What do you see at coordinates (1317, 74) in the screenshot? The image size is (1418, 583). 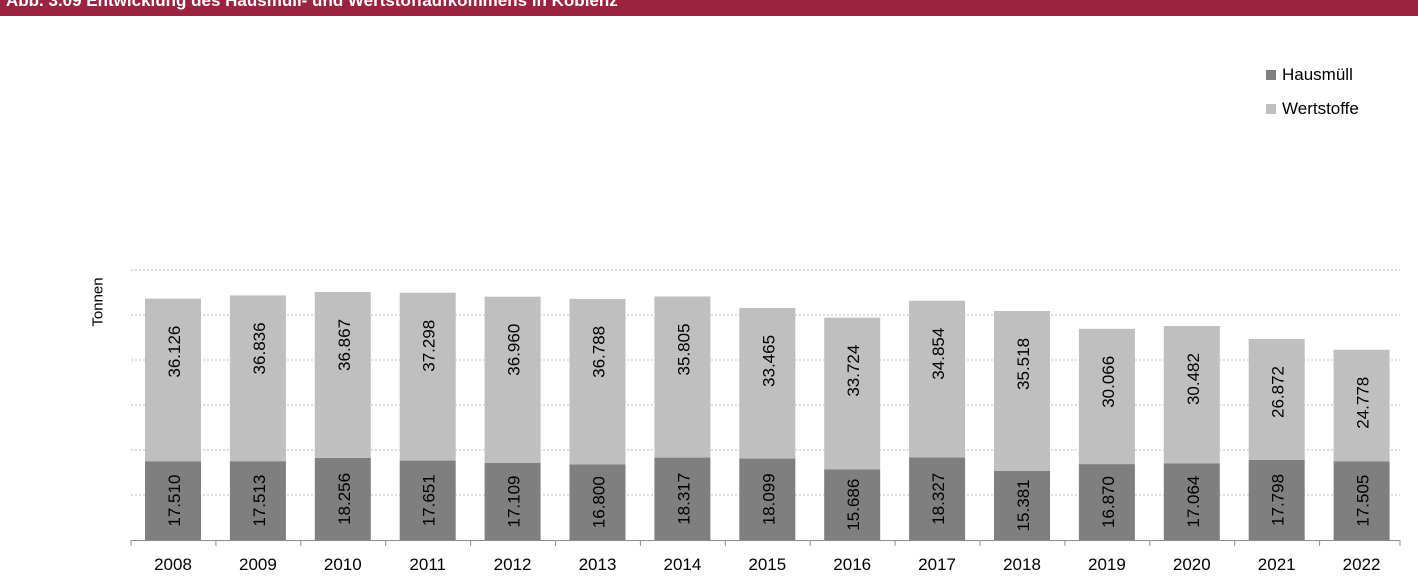 I see `legend-label-hausmuell: Hausmüll` at bounding box center [1317, 74].